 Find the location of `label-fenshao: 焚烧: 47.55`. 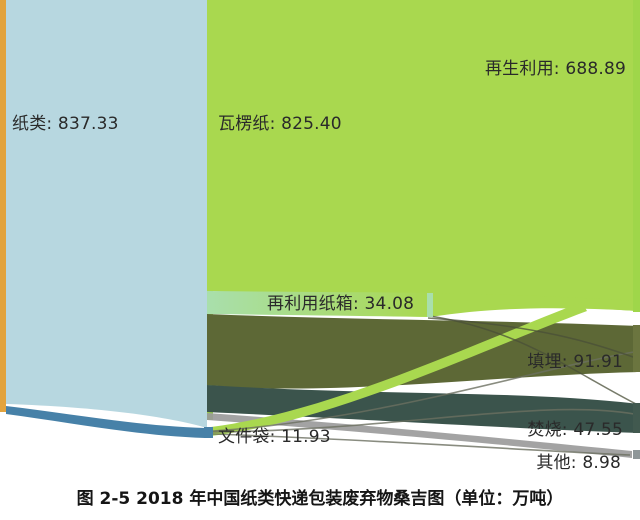

label-fenshao: 焚烧: 47.55 is located at coordinates (575, 430).